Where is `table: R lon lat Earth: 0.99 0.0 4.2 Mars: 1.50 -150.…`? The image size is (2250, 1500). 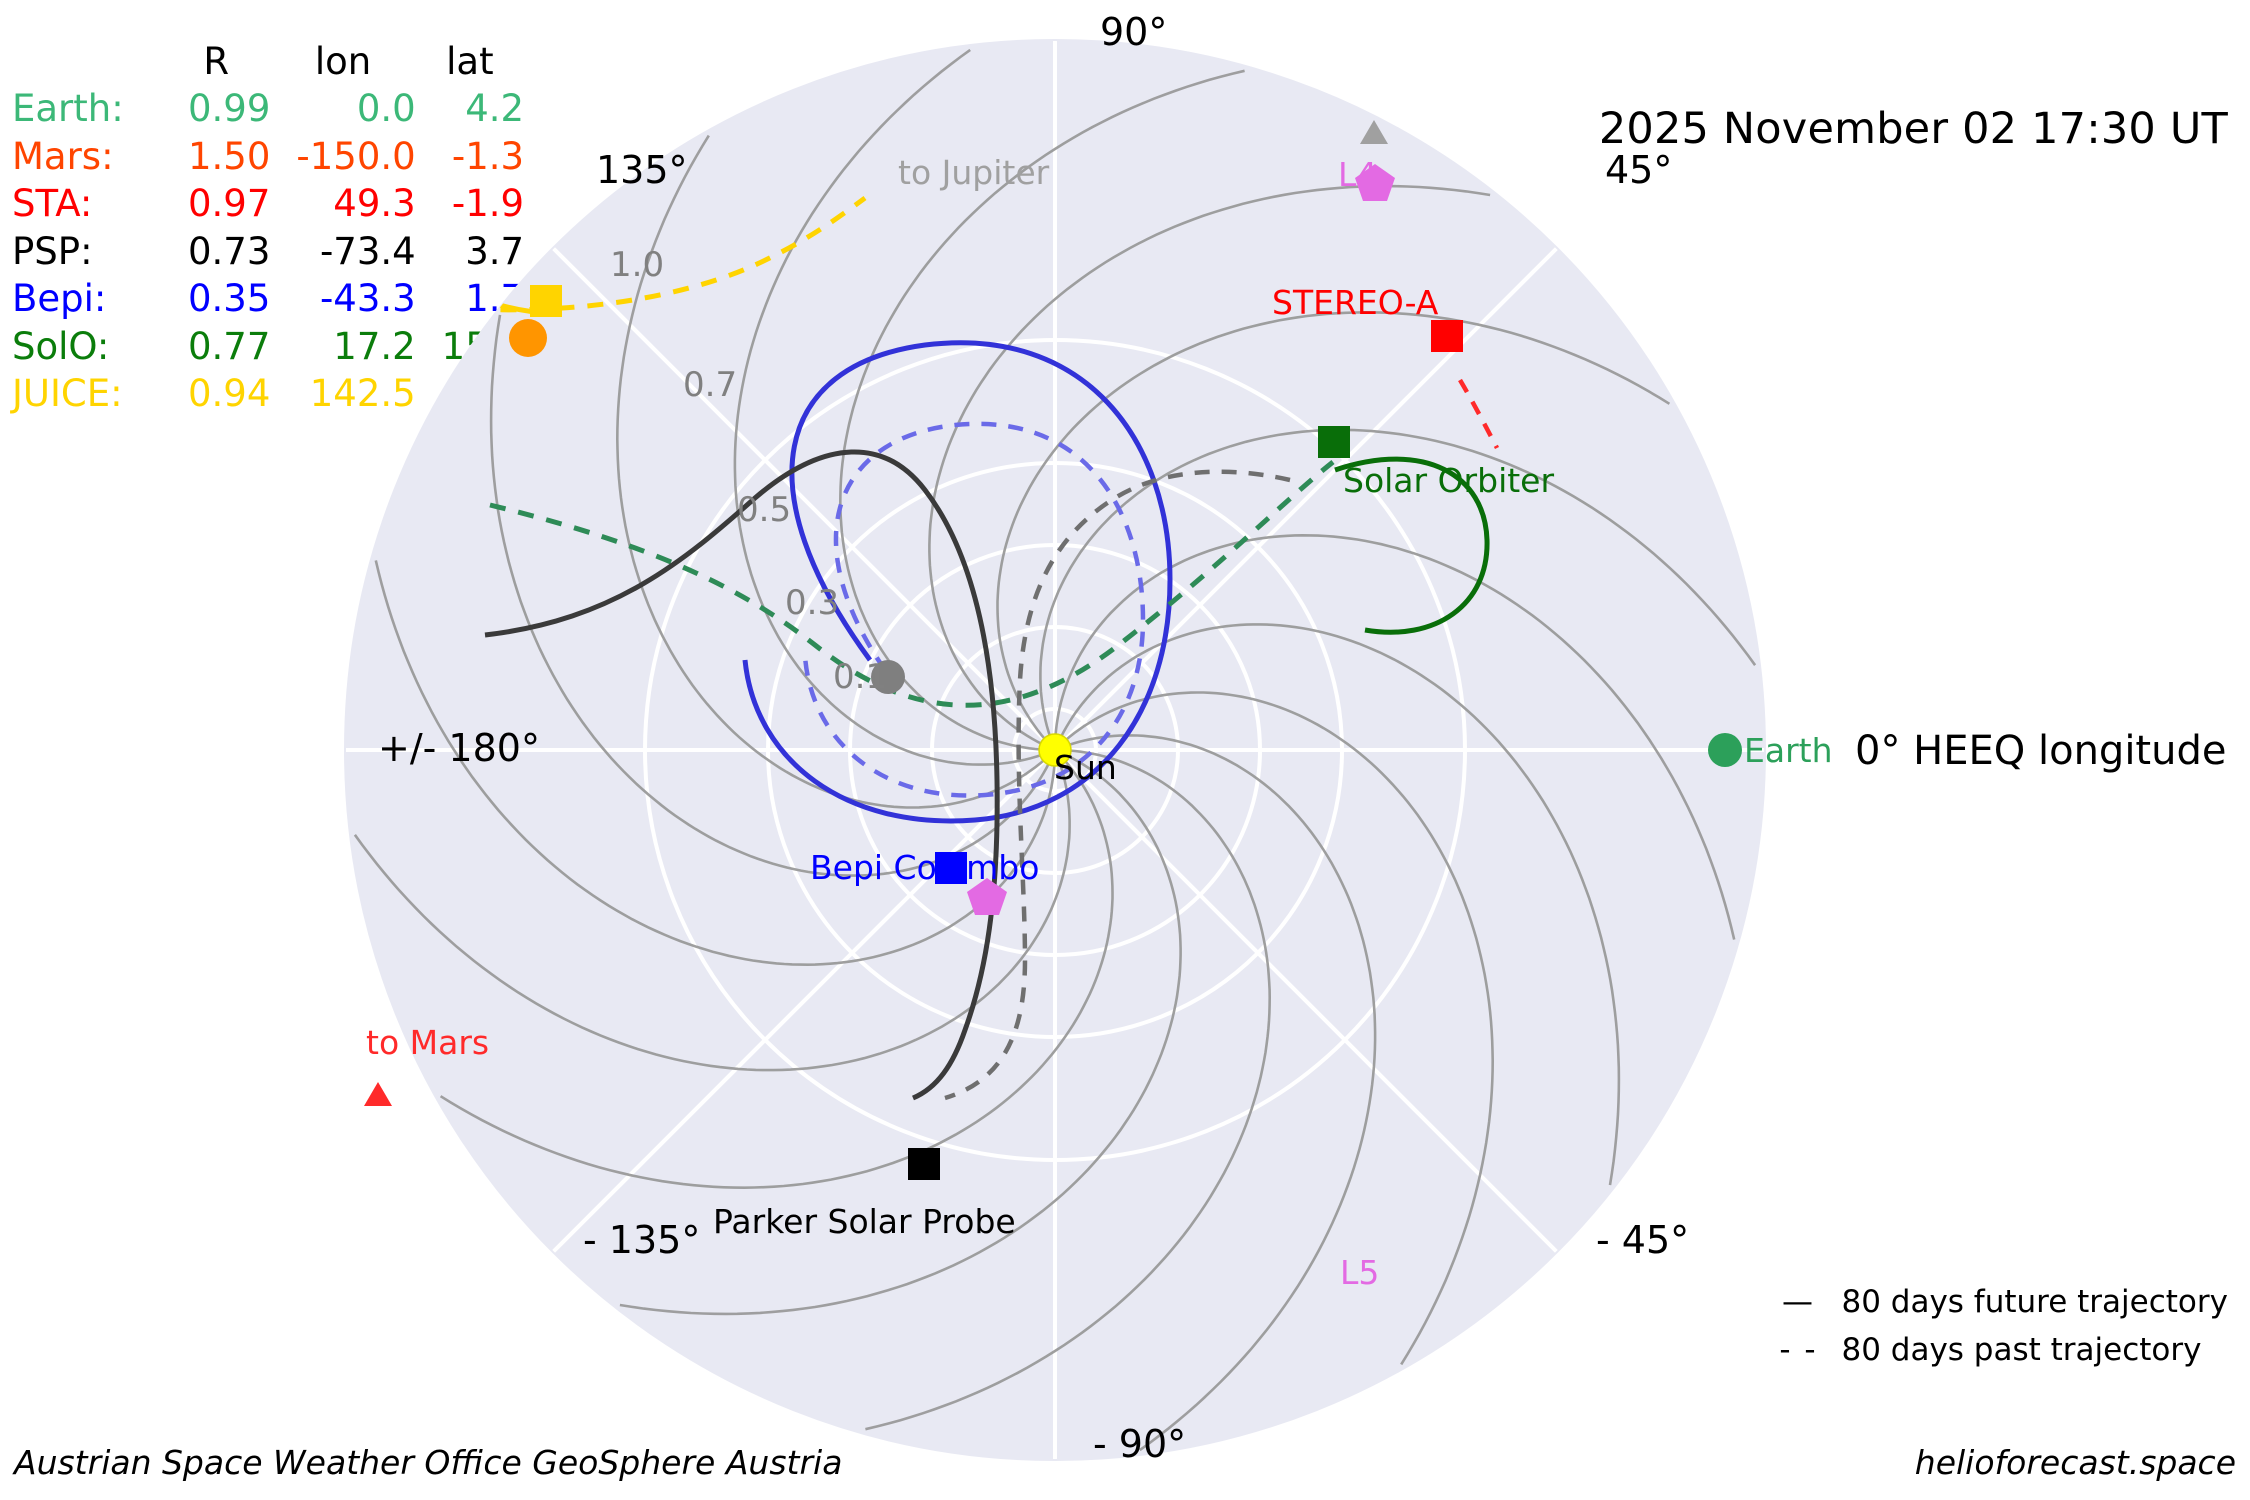 table: R lon lat Earth: 0.99 0.0 4.2 Mars: 1.50 -150.… is located at coordinates (268, 228).